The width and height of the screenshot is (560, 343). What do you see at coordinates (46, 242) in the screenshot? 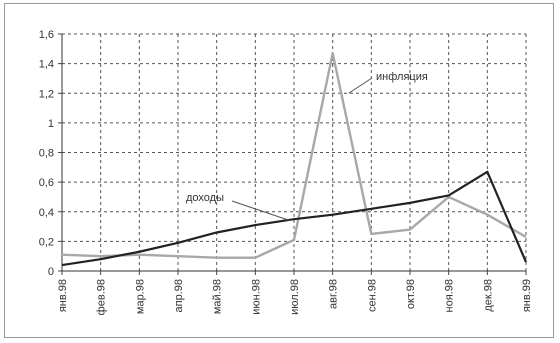
I see `y-tick-label: 0,2` at bounding box center [46, 242].